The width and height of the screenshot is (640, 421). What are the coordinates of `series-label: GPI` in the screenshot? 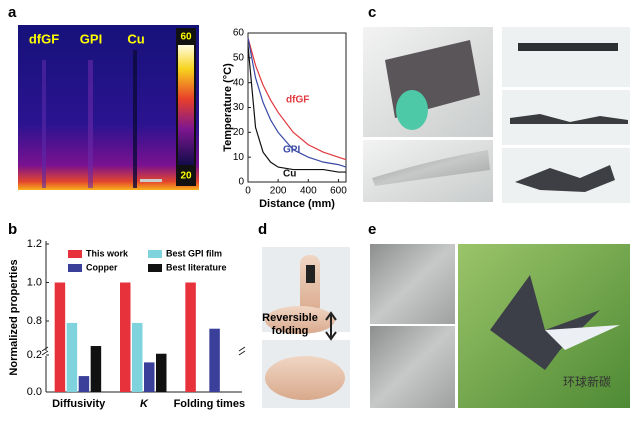 It's located at (291, 150).